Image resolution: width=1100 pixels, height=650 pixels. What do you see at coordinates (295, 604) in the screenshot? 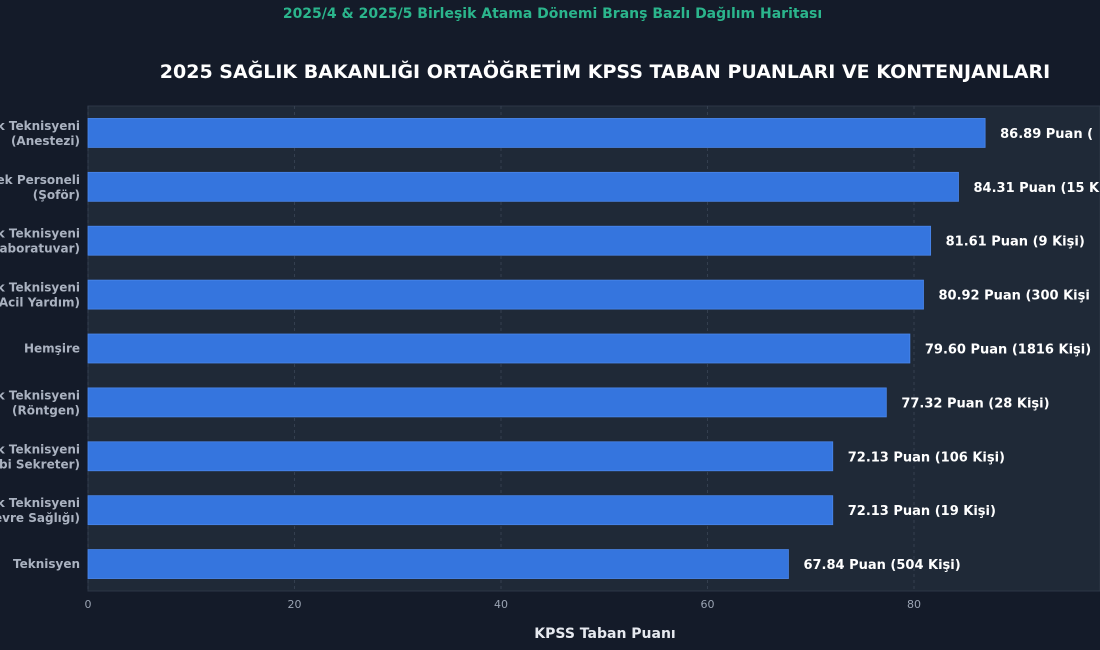
I see `x-tick-label: 20` at bounding box center [295, 604].